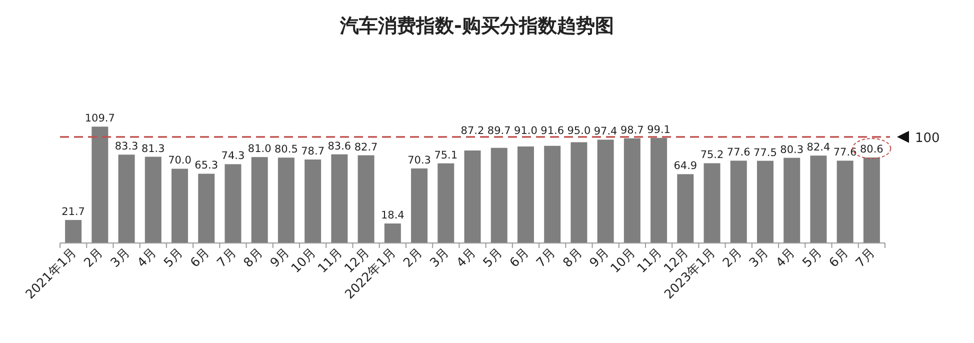 This screenshot has width=974, height=343. I want to click on data-label: 82.4, so click(818, 148).